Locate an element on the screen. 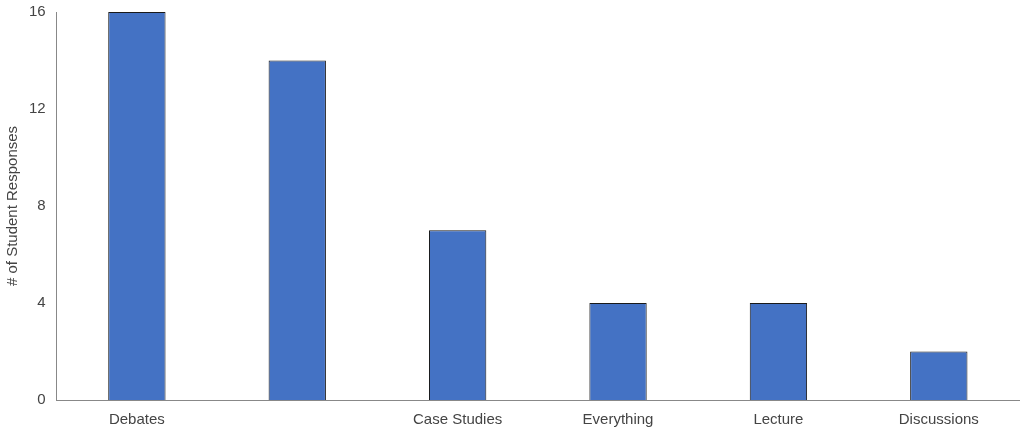  x-tick-label: Case Studies is located at coordinates (458, 419).